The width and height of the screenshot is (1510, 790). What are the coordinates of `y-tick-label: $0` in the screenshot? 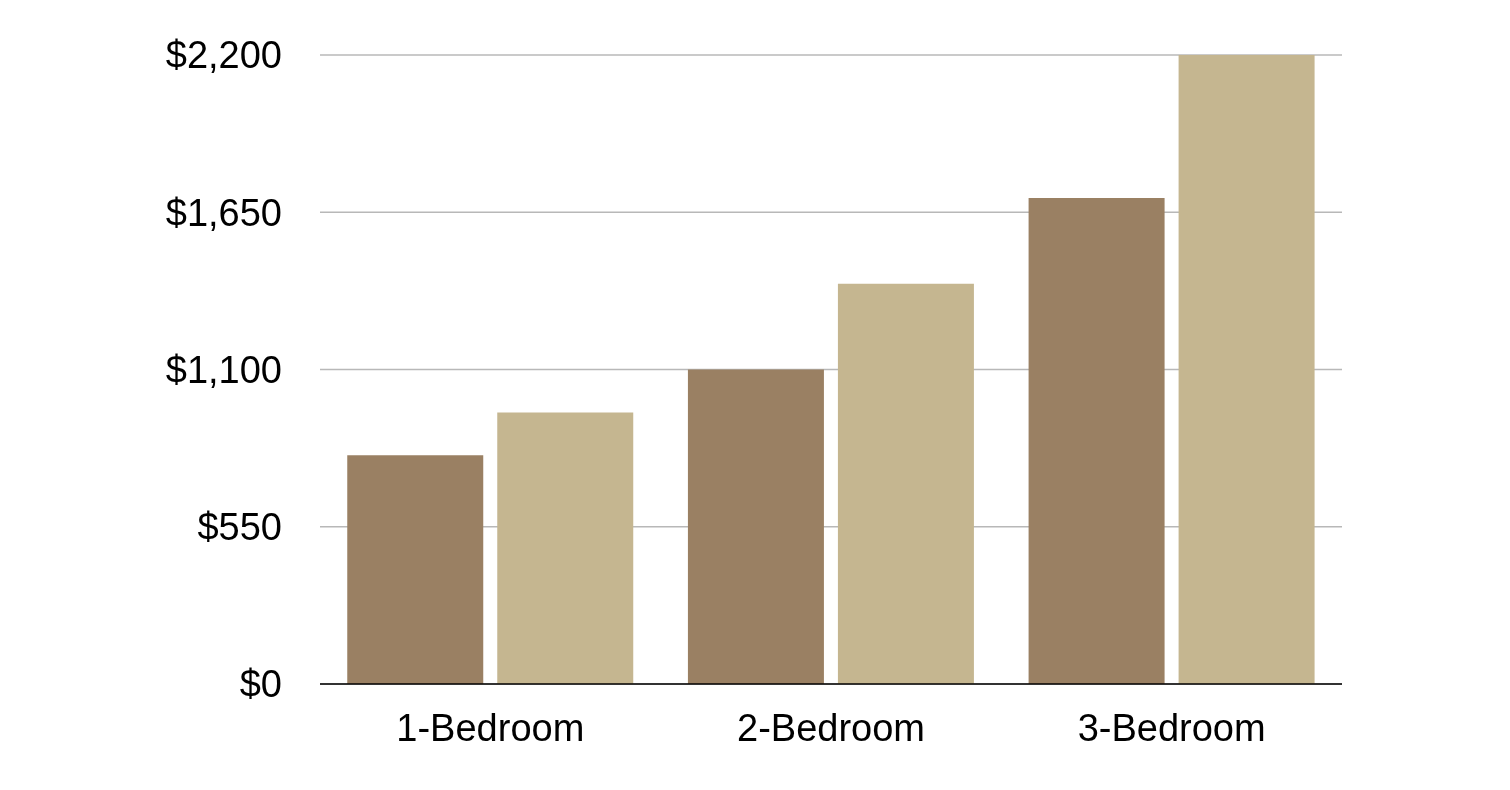 It's located at (260, 684).